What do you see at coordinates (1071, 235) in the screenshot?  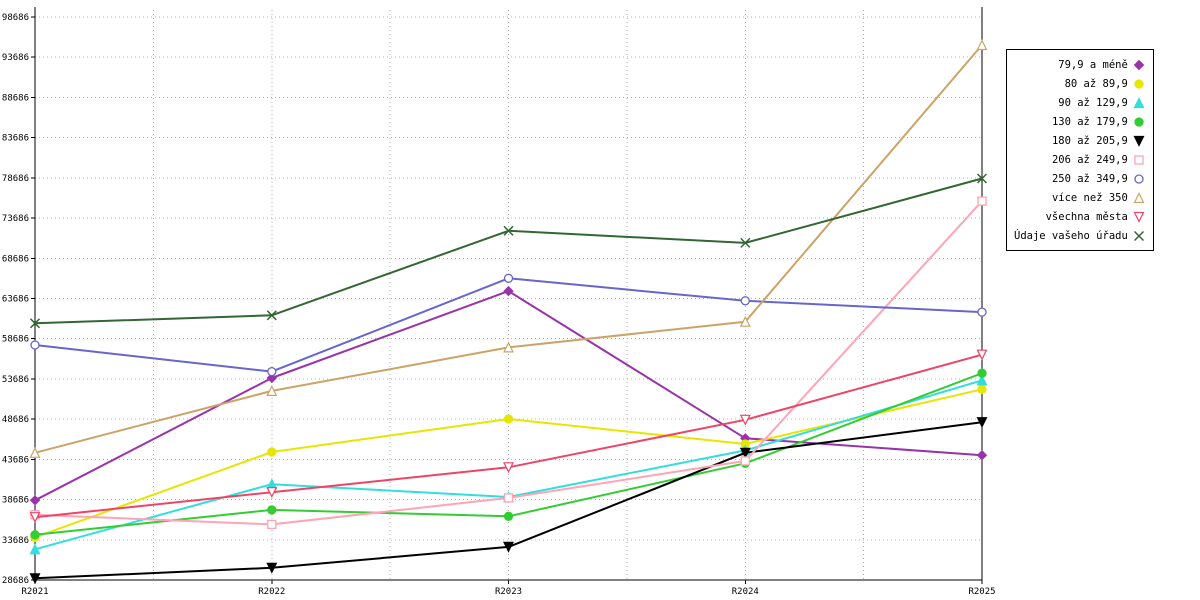 I see `legend-label: Údaje vašeho úřadu` at bounding box center [1071, 235].